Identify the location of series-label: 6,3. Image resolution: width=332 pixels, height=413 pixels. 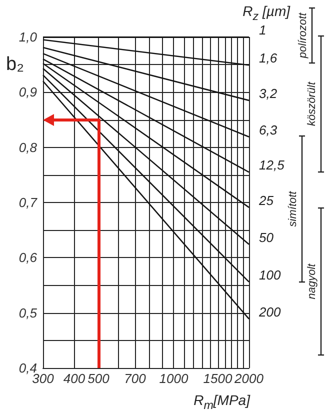
(268, 130).